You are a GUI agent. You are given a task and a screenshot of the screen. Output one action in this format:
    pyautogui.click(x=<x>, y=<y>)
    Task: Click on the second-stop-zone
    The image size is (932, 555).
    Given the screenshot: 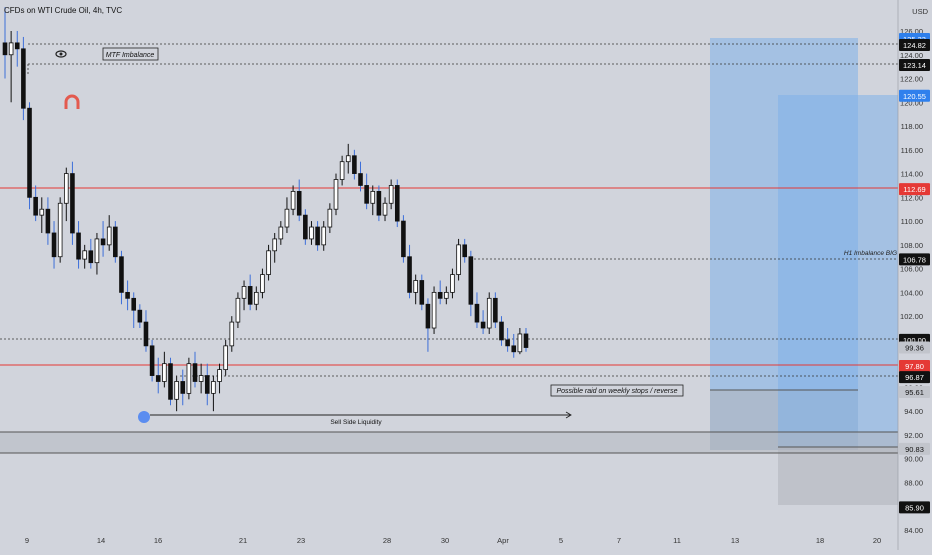 What is the action you would take?
    pyautogui.click(x=838, y=476)
    